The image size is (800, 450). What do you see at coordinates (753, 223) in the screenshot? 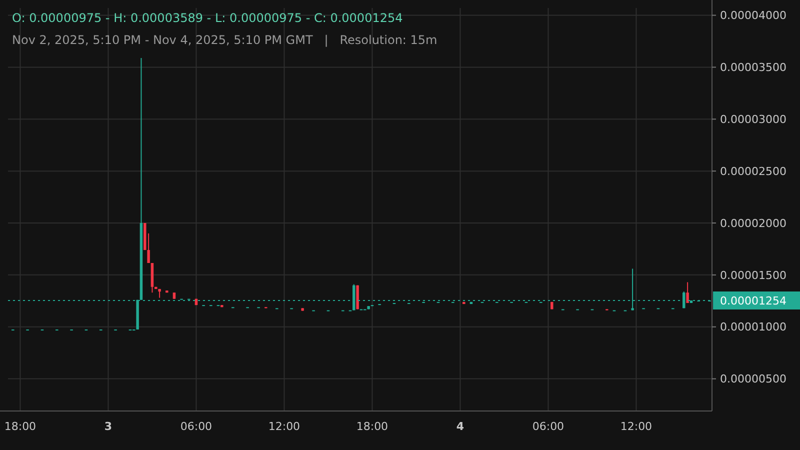
I see `y-tick-label: 0.00002000` at bounding box center [753, 223].